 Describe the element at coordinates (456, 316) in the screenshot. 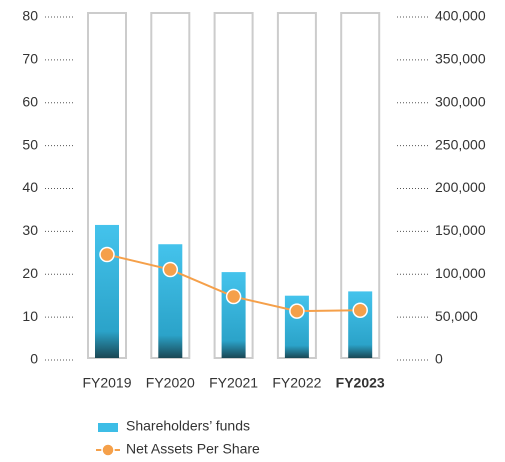

I see `y2-tick-label: 50,000` at that location.